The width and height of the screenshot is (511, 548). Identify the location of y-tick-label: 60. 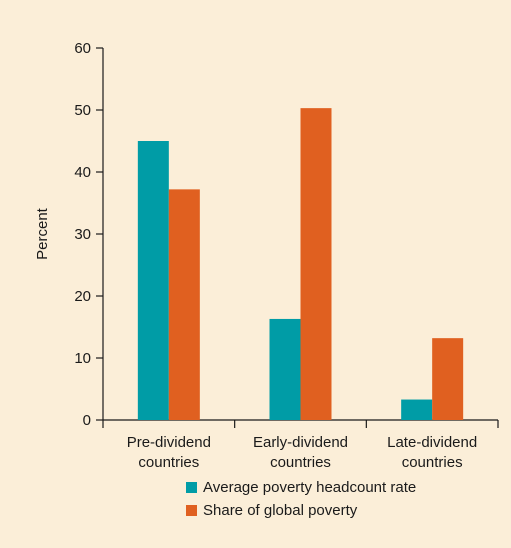
(82, 48).